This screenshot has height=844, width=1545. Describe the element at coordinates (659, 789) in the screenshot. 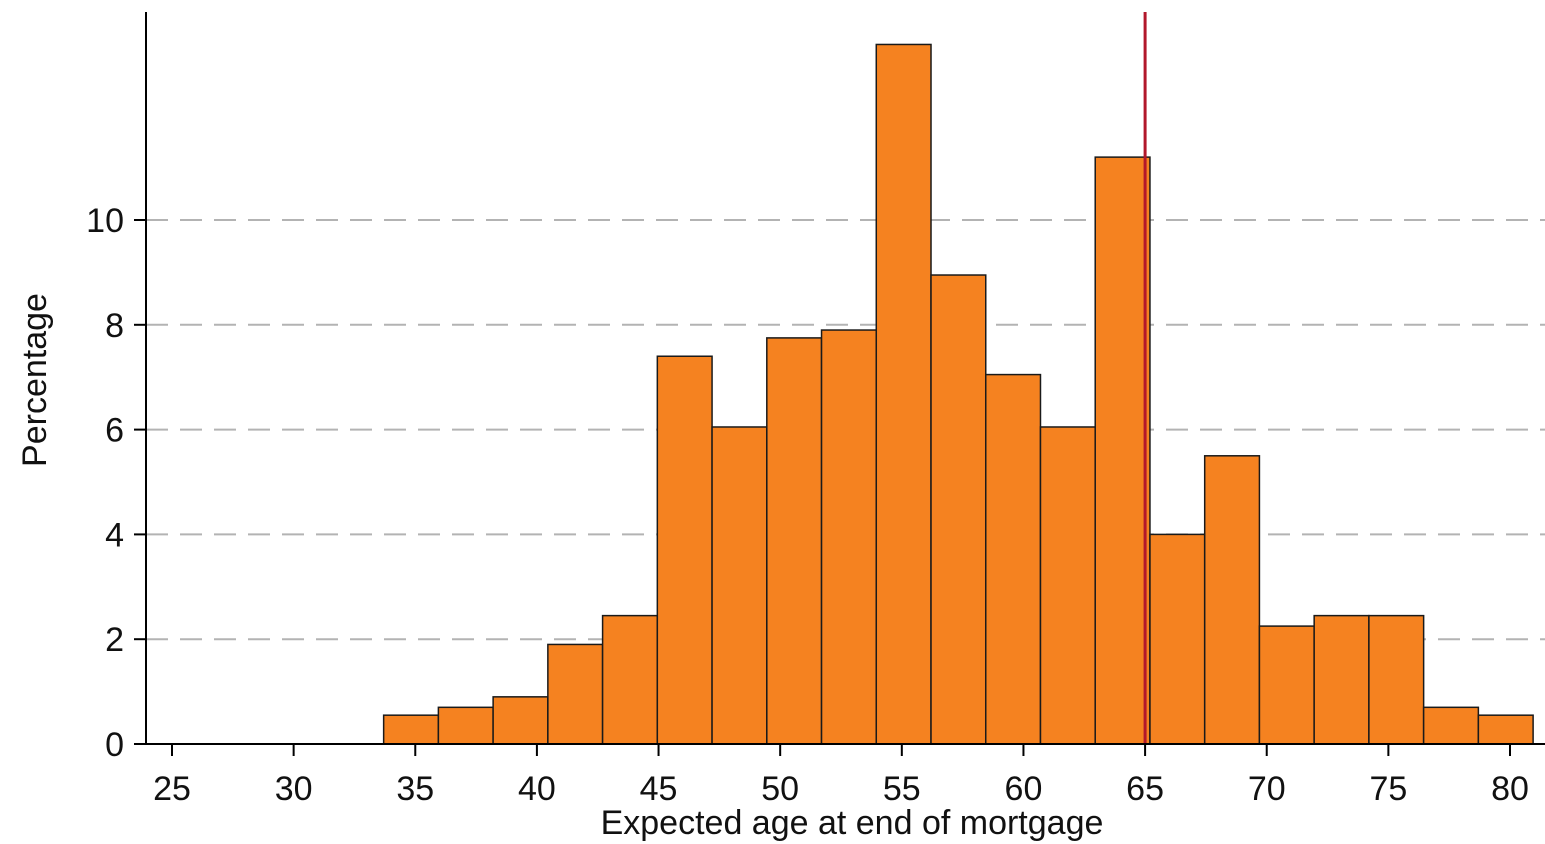

I see `x-tick-label: 45` at that location.